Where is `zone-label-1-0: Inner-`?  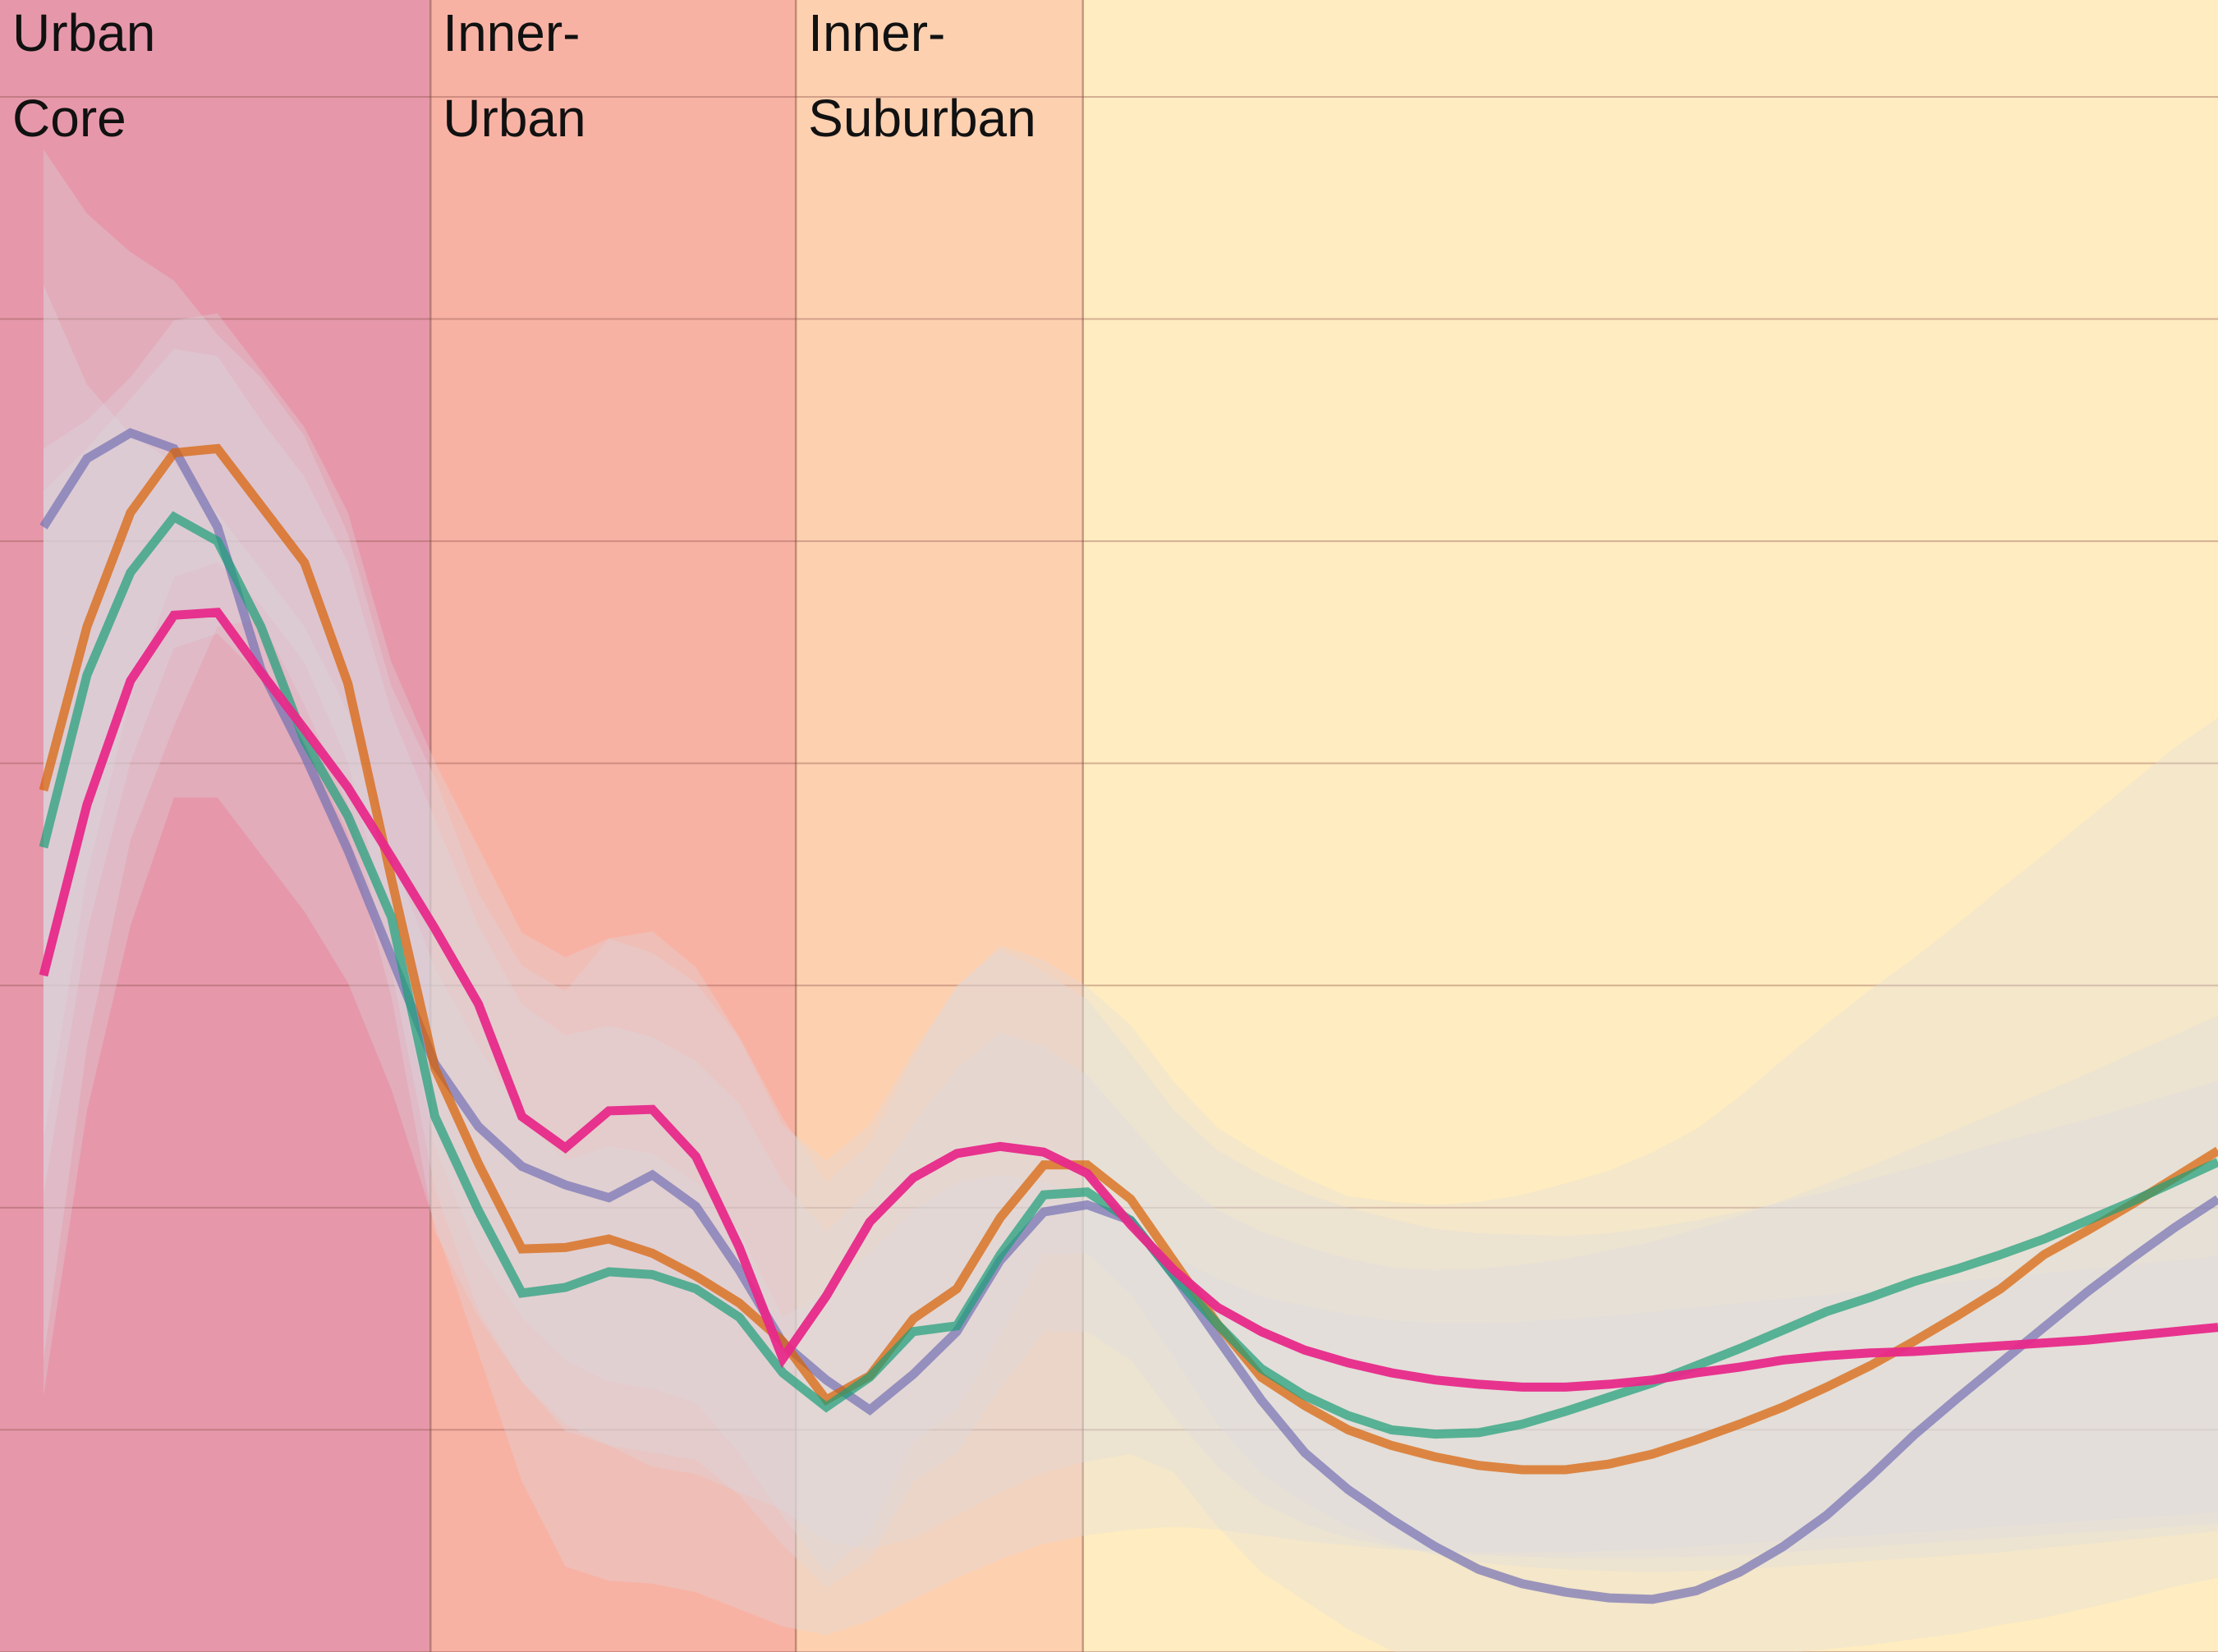
zone-label-1-0: Inner- is located at coordinates (511, 33).